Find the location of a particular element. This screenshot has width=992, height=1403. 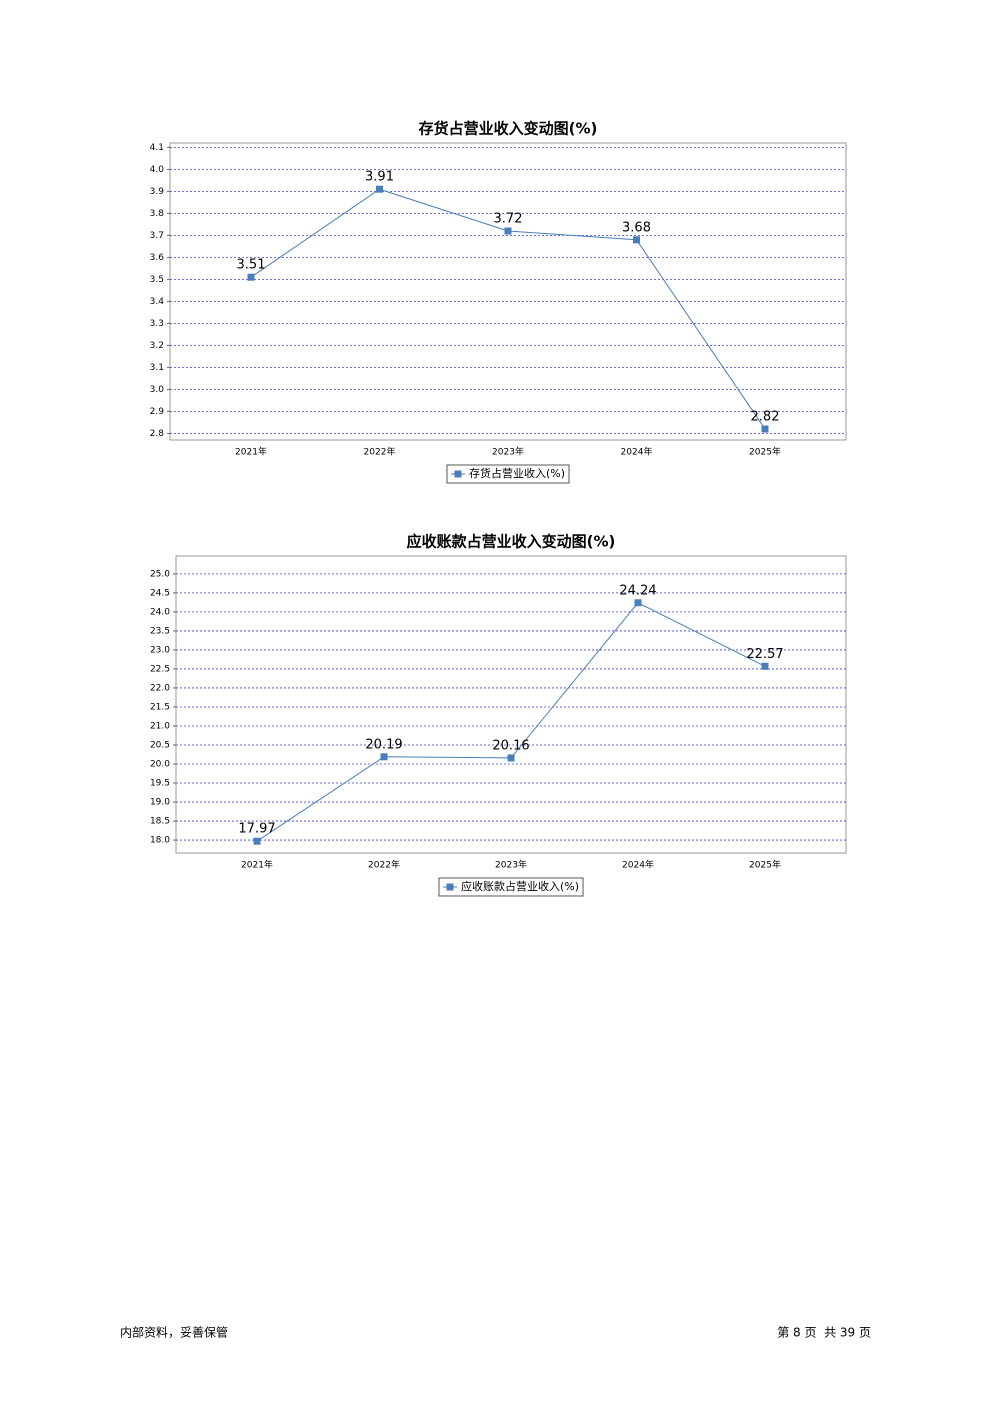

data-label: 3.68 is located at coordinates (636, 227).